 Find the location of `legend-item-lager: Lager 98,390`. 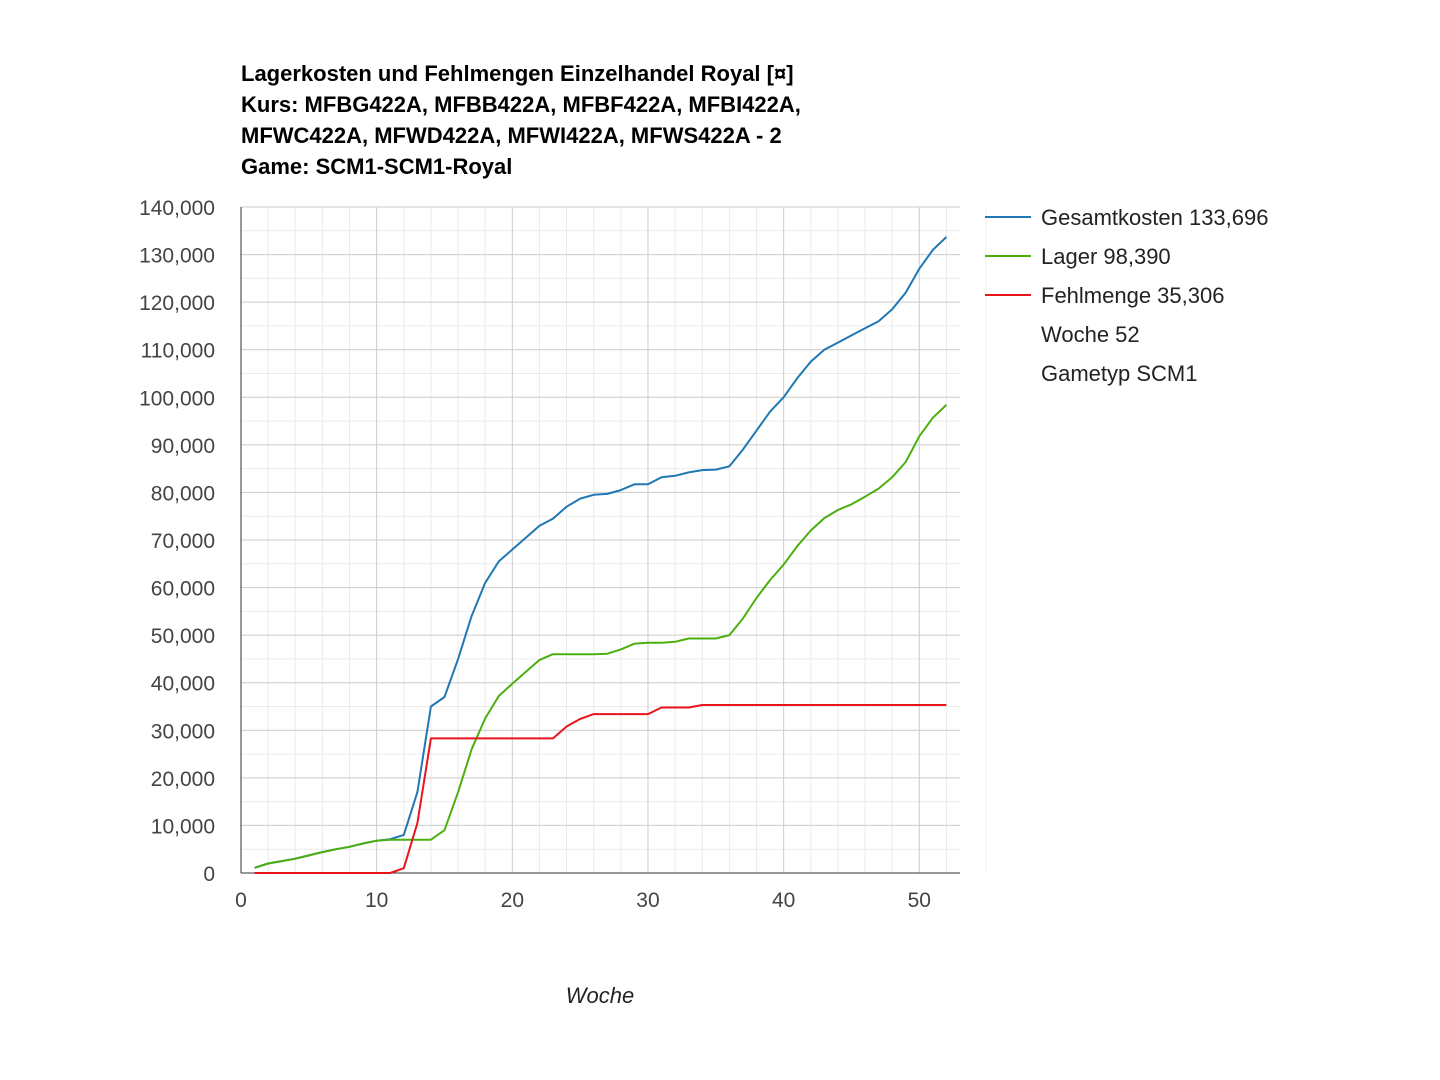

legend-item-lager: Lager 98,390 is located at coordinates (1078, 256).